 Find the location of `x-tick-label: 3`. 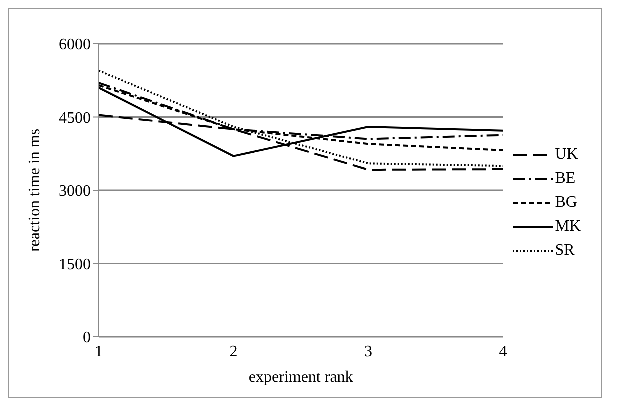

x-tick-label: 3 is located at coordinates (368, 351).